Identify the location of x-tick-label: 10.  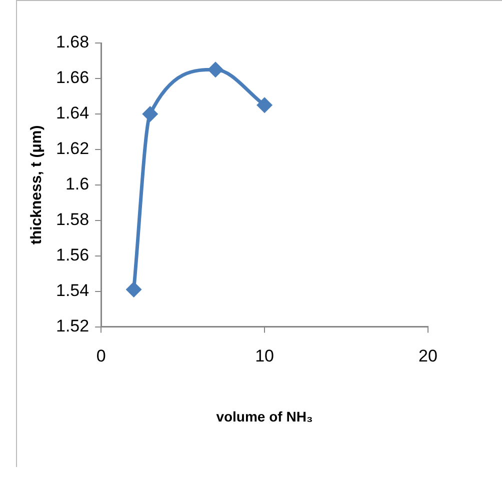
(264, 356).